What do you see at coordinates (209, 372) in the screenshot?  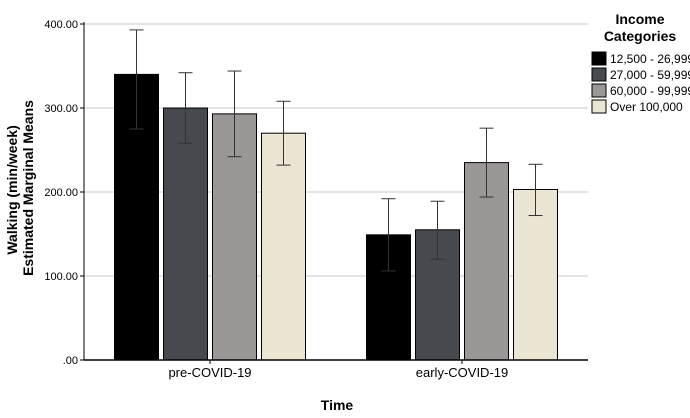 I see `x-tick-label: pre-COVID-19` at bounding box center [209, 372].